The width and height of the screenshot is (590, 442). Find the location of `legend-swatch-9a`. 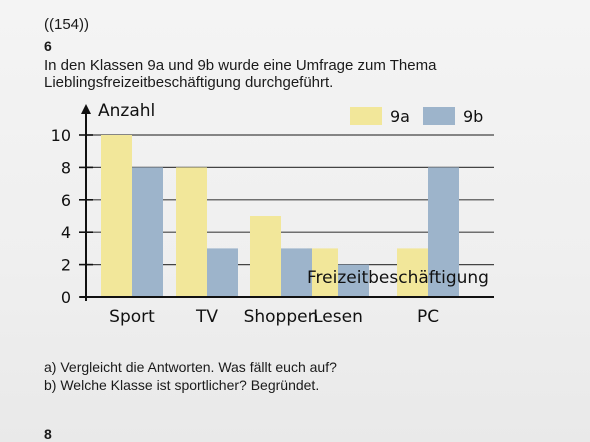

legend-swatch-9a is located at coordinates (366, 116).